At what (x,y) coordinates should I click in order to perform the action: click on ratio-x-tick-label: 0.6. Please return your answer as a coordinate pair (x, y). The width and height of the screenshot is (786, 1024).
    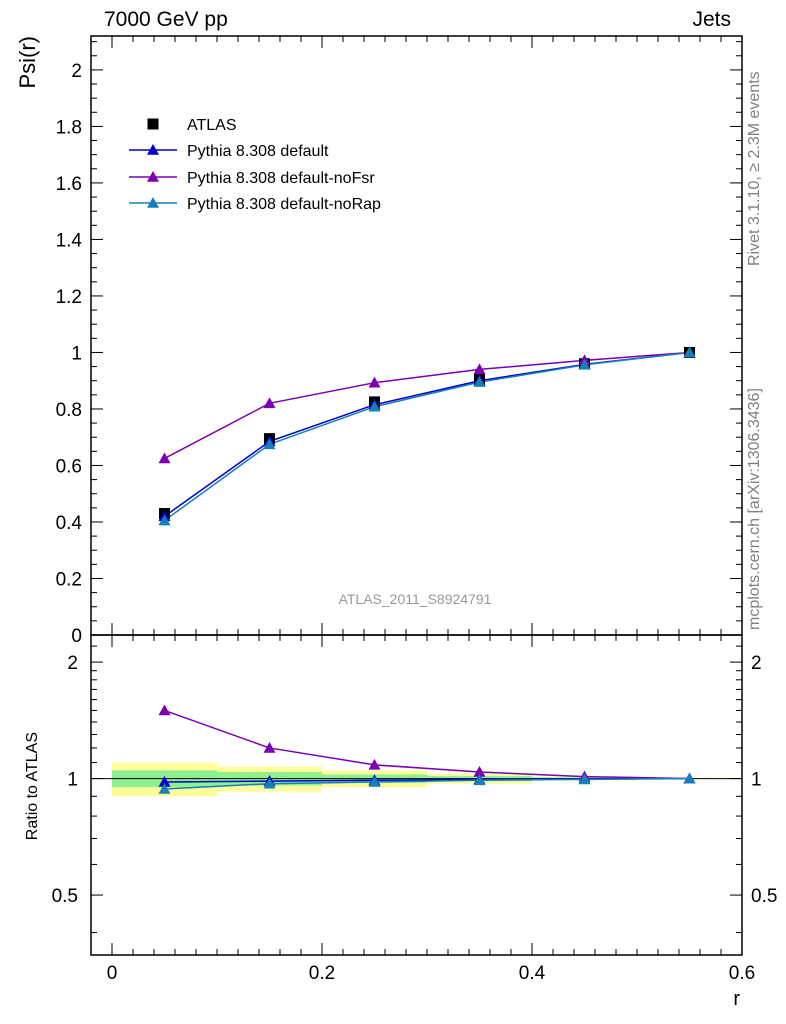
    Looking at the image, I should click on (742, 973).